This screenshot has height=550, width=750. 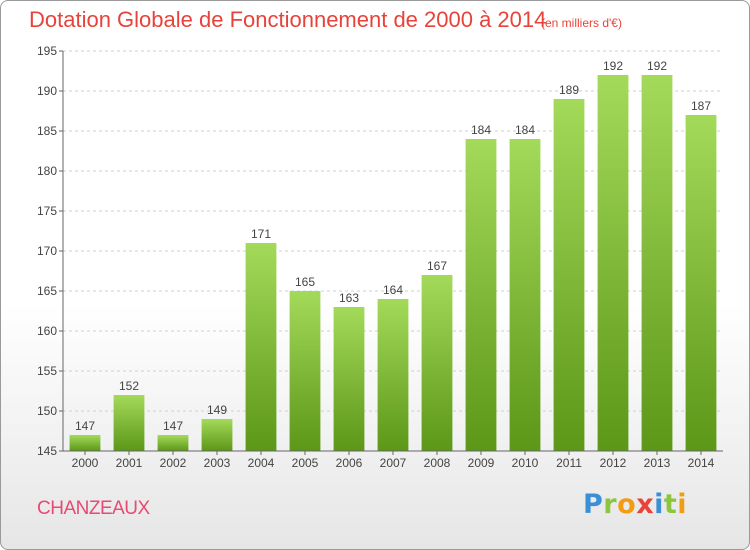 I want to click on x-tick-label: 2004, so click(x=261, y=463).